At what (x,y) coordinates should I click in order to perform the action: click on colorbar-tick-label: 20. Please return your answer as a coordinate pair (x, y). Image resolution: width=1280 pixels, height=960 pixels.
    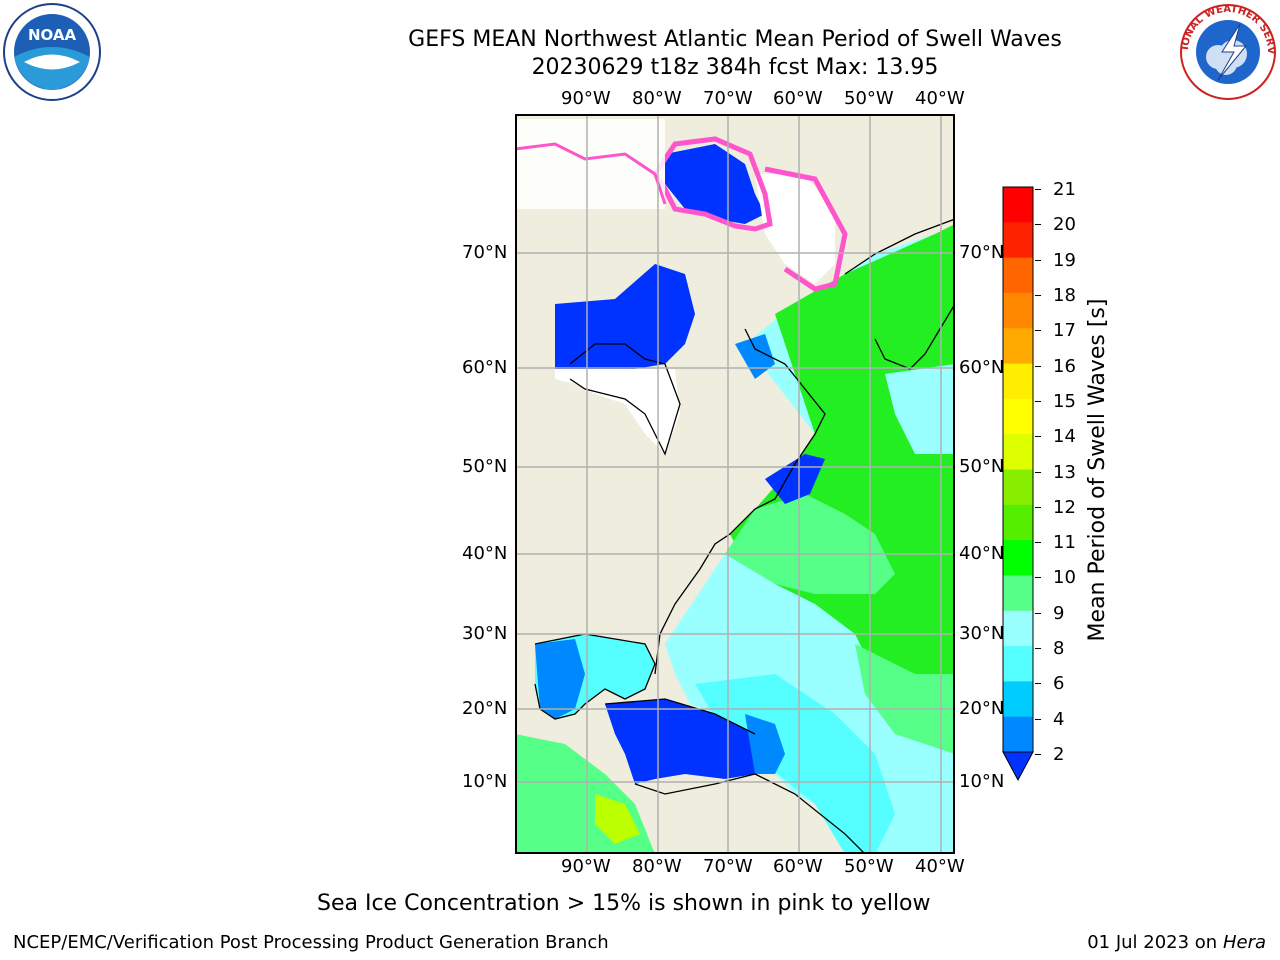
    Looking at the image, I should click on (1064, 225).